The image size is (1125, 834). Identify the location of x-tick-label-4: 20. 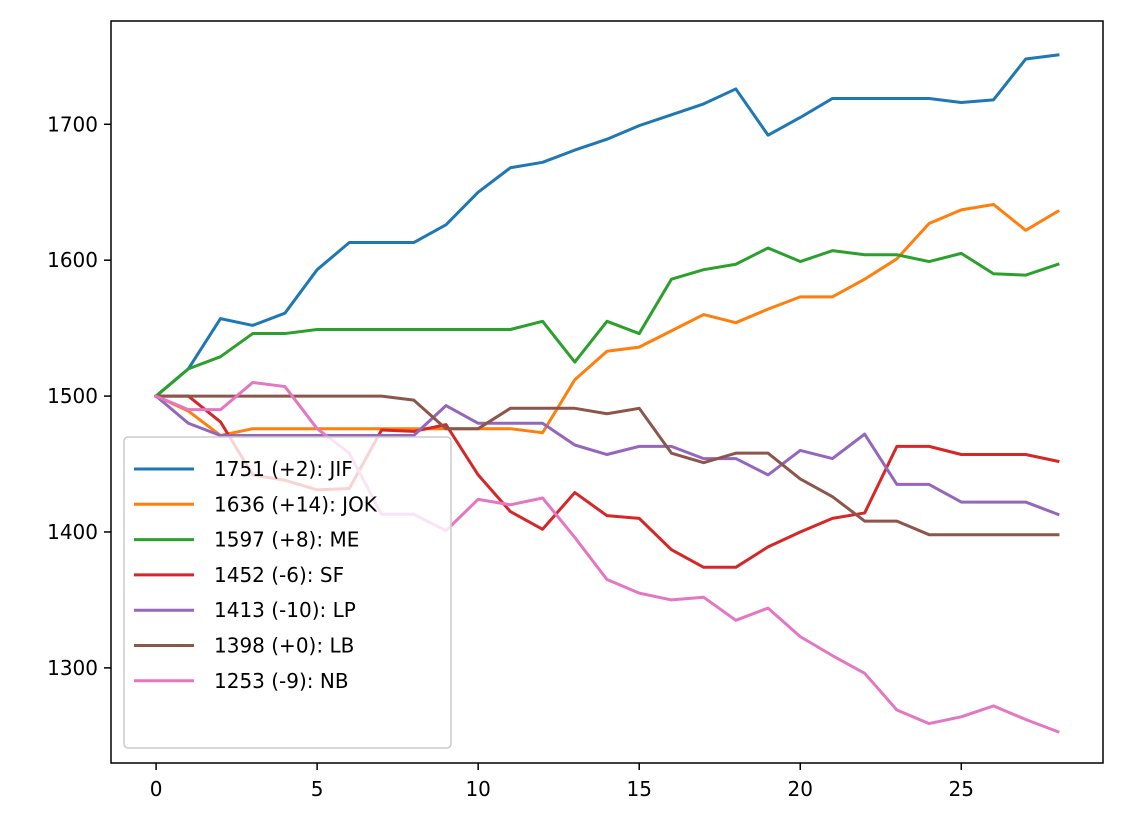
(800, 789).